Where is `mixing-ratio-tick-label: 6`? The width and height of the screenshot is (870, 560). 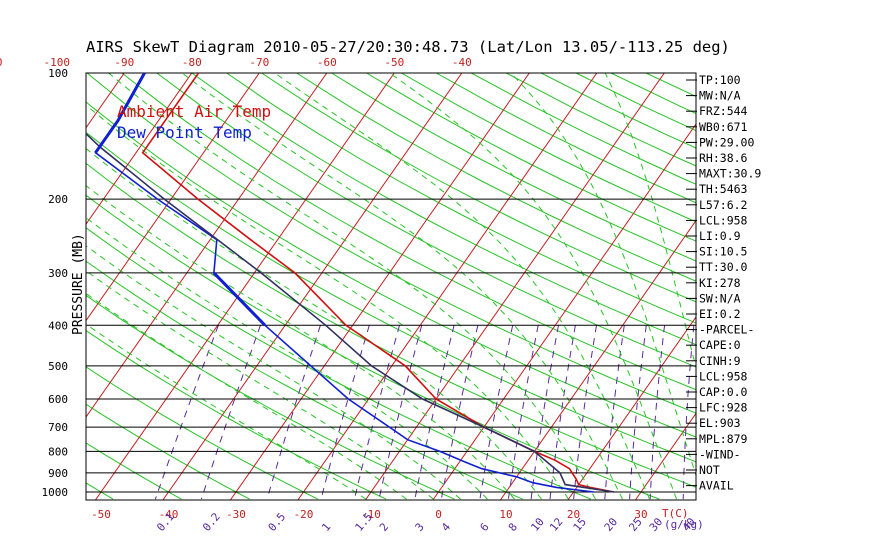
mixing-ratio-tick-label: 6 is located at coordinates (484, 526).